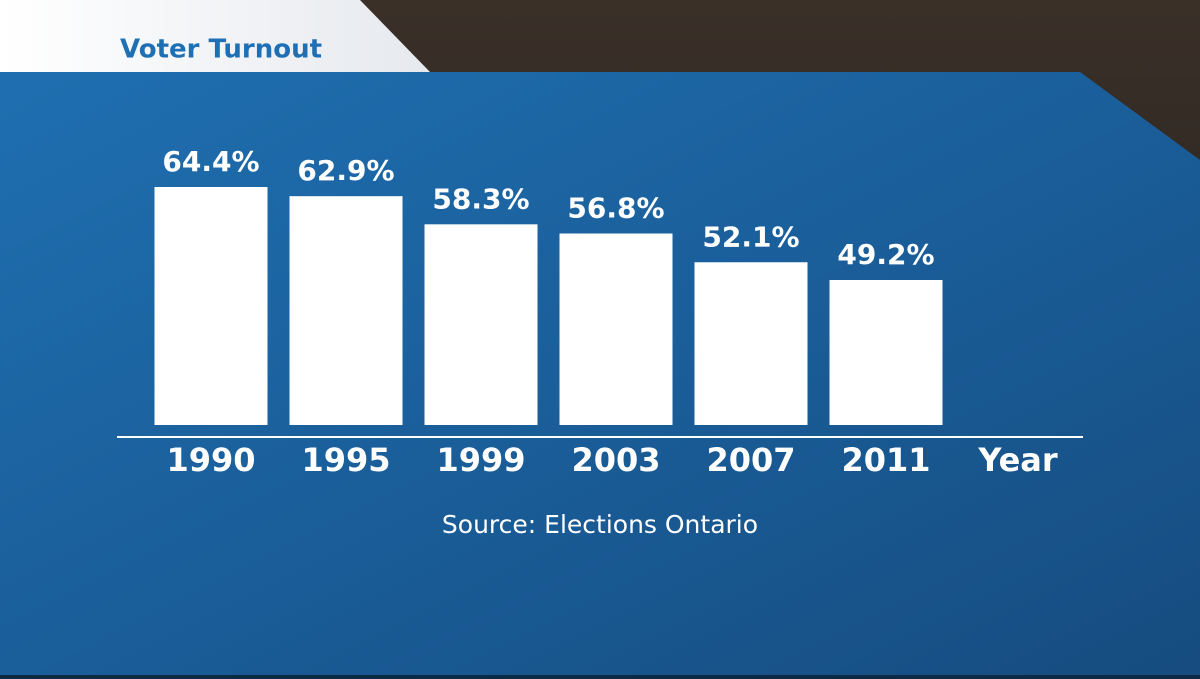 The image size is (1200, 679). I want to click on x-tick-label: 2003, so click(615, 460).